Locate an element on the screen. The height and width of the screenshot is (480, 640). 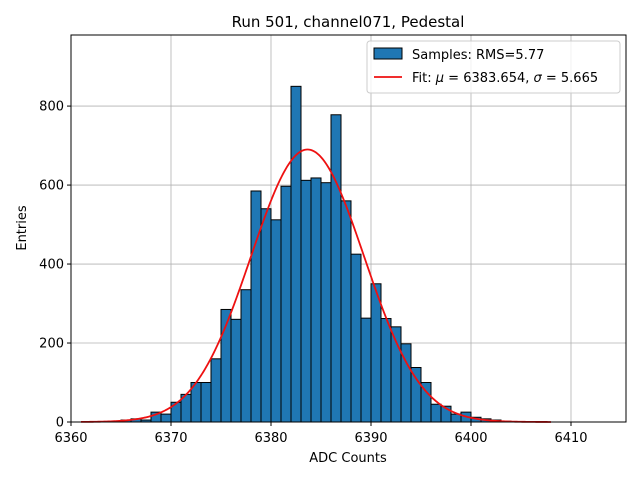
y-axis-ticks: 0 200 400 600 800 is located at coordinates (55, 265).